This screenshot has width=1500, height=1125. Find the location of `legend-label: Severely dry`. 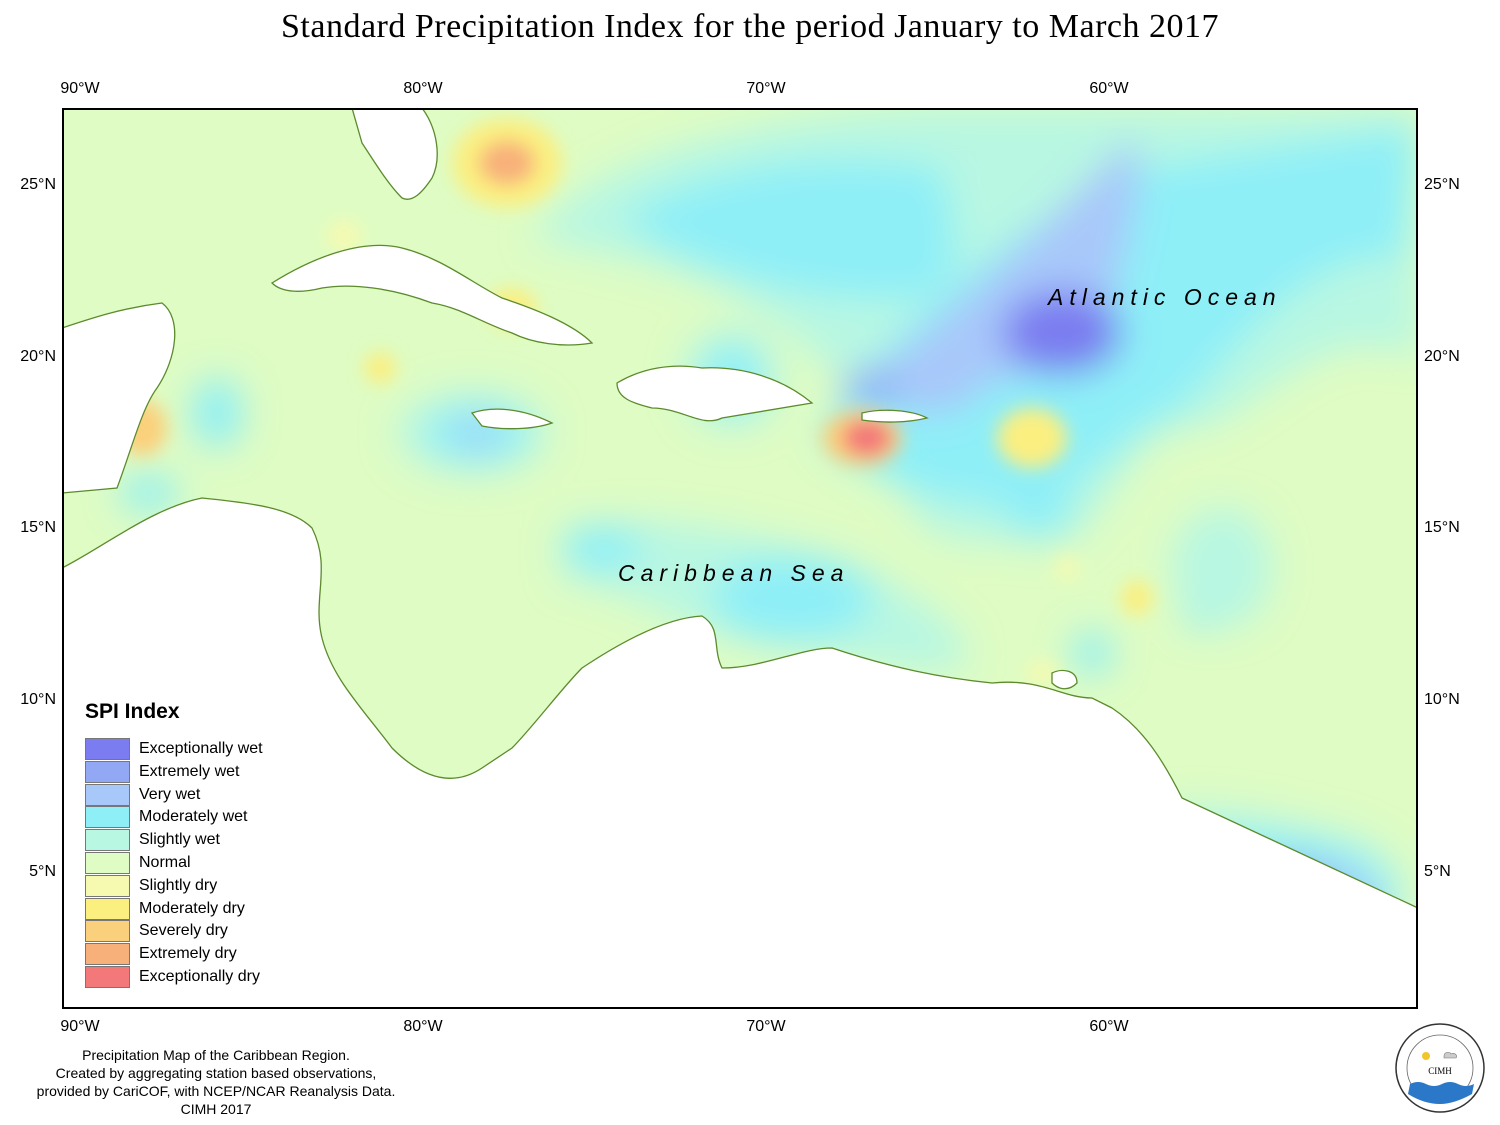

legend-label: Severely dry is located at coordinates (183, 931).